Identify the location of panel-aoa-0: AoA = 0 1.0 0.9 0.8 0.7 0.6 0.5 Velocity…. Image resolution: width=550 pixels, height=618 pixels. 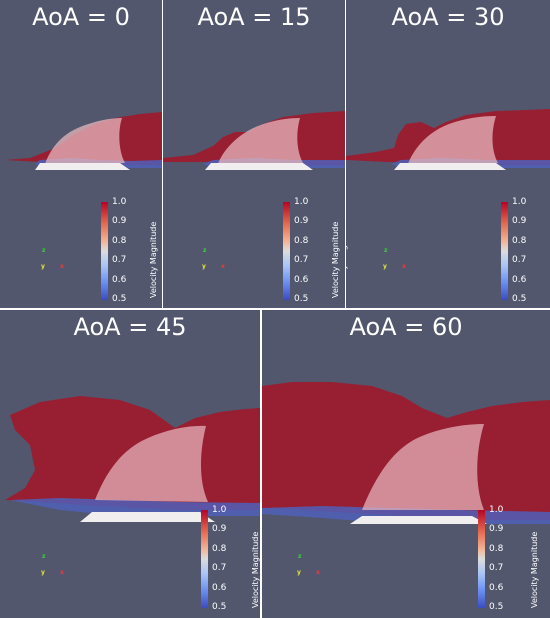
(81, 154).